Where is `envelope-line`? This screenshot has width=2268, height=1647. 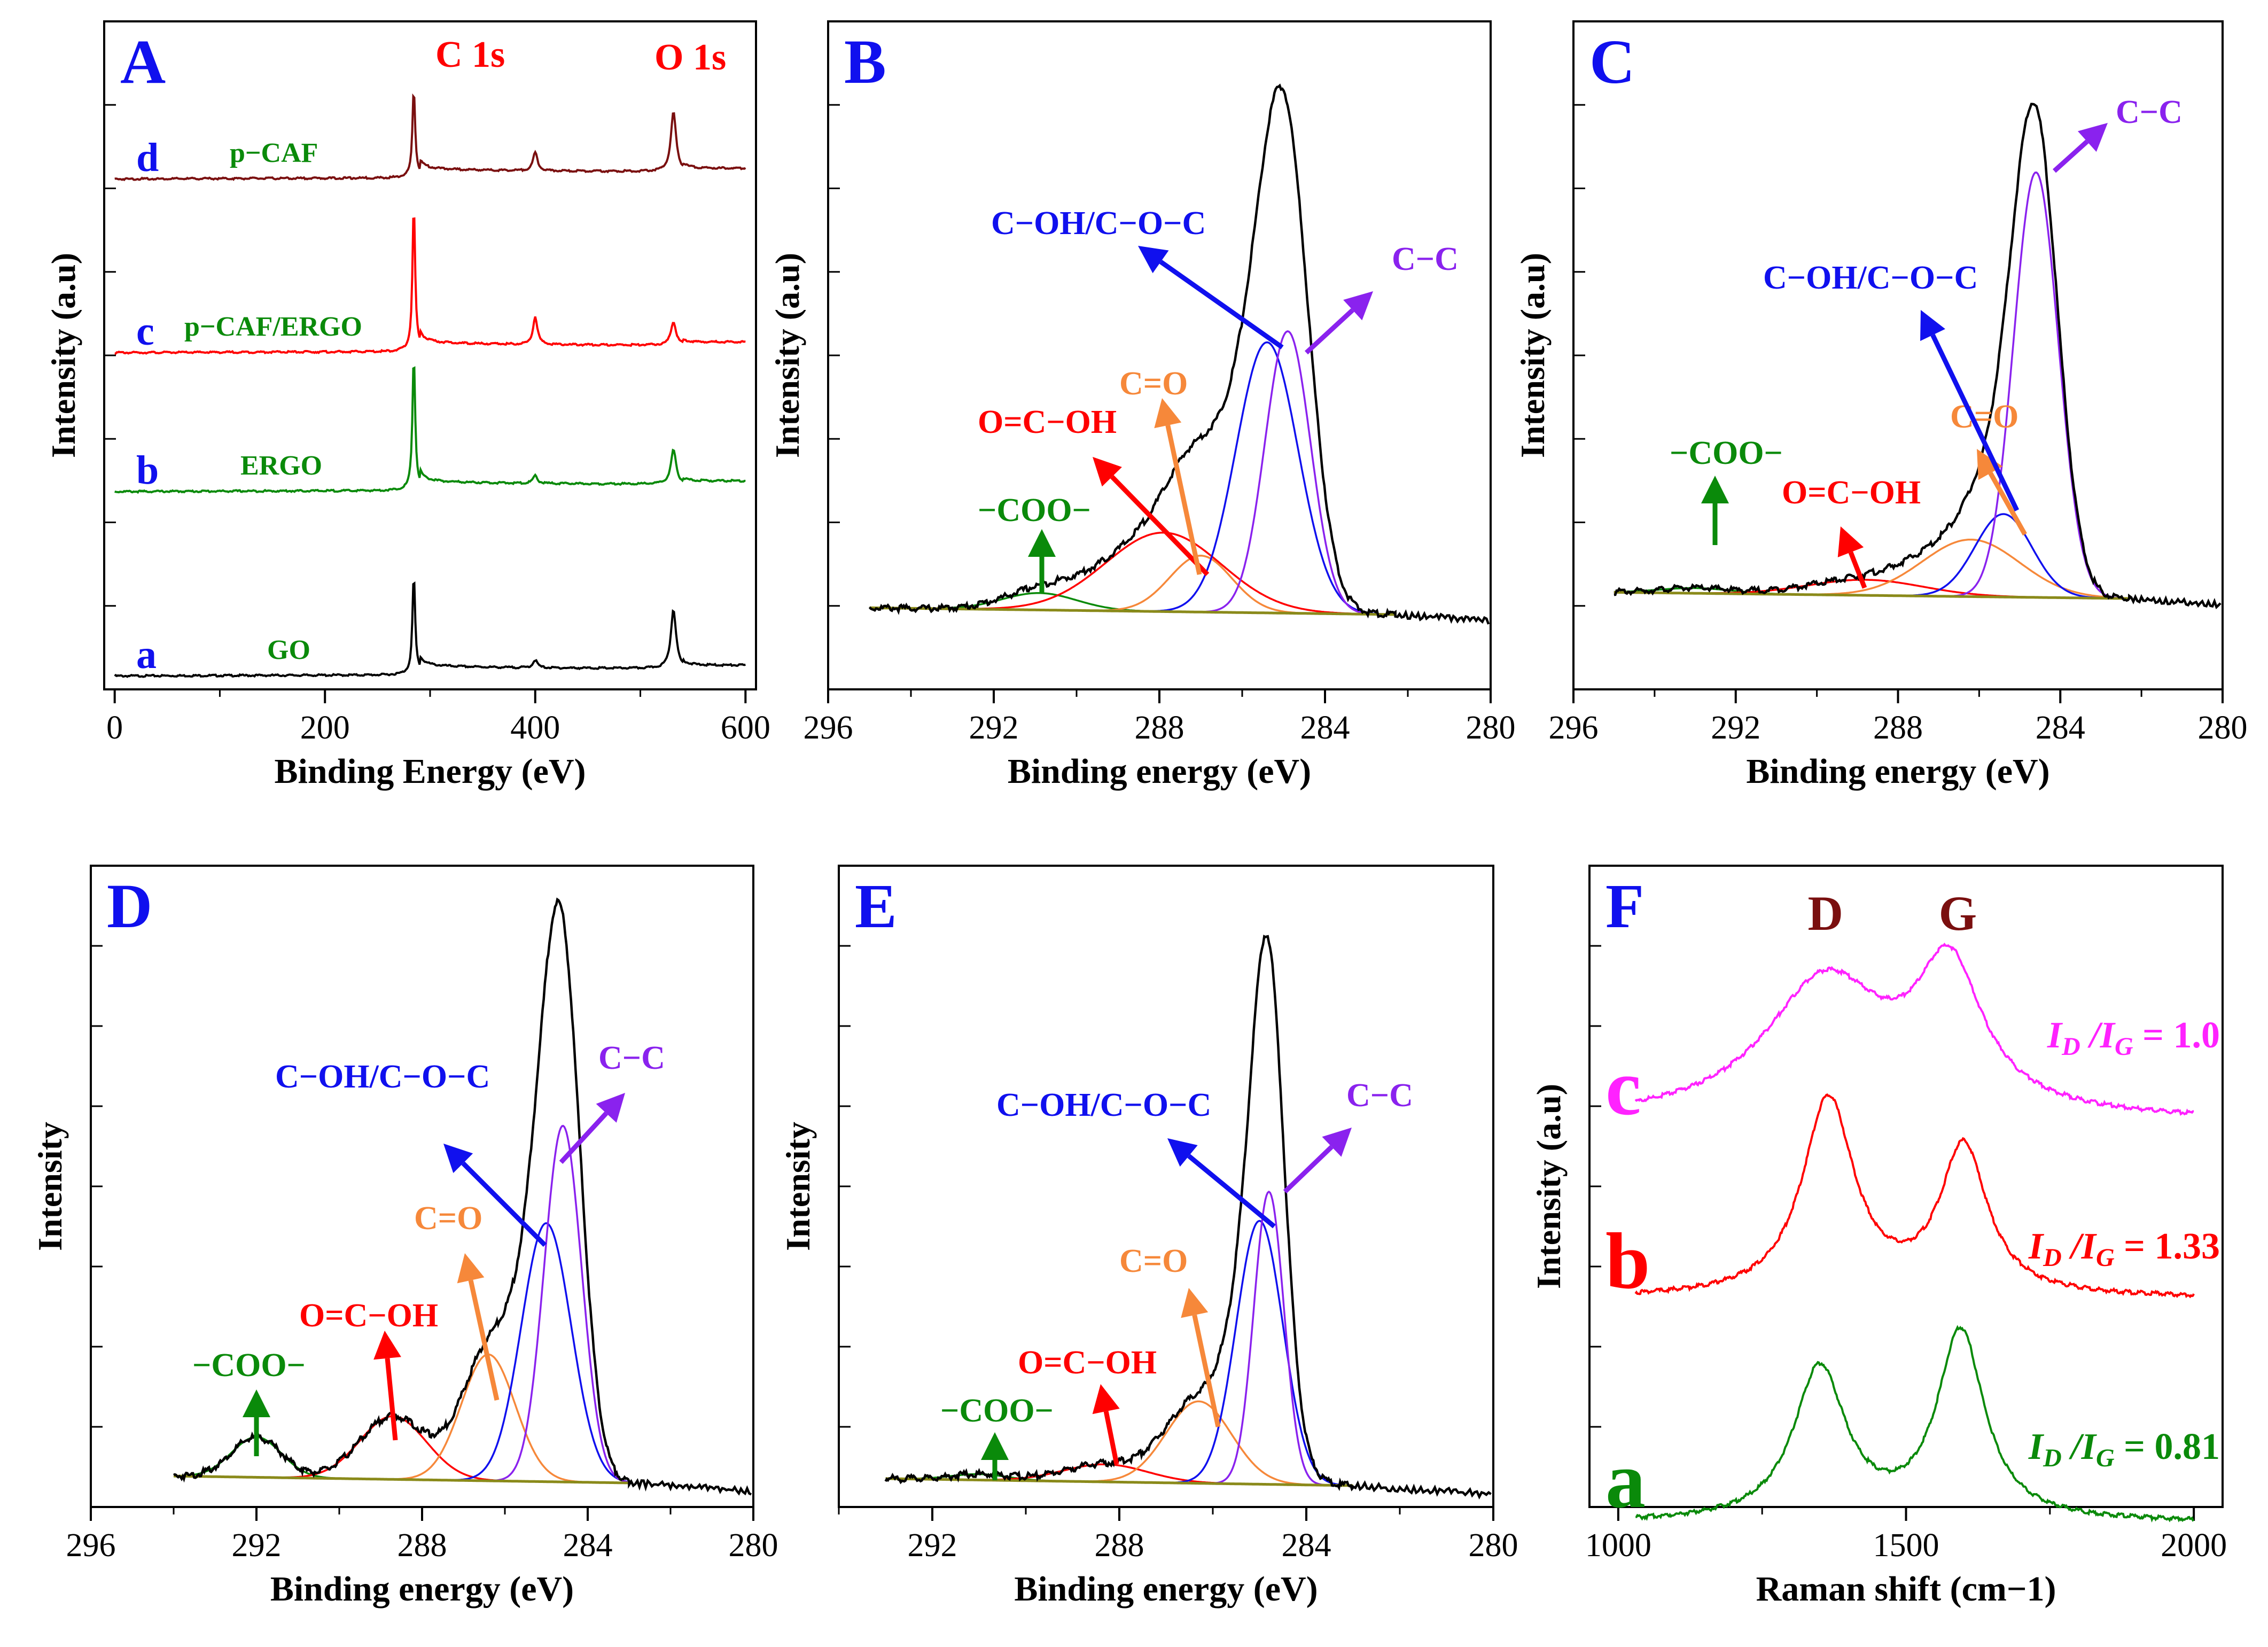 envelope-line is located at coordinates (1188, 1217).